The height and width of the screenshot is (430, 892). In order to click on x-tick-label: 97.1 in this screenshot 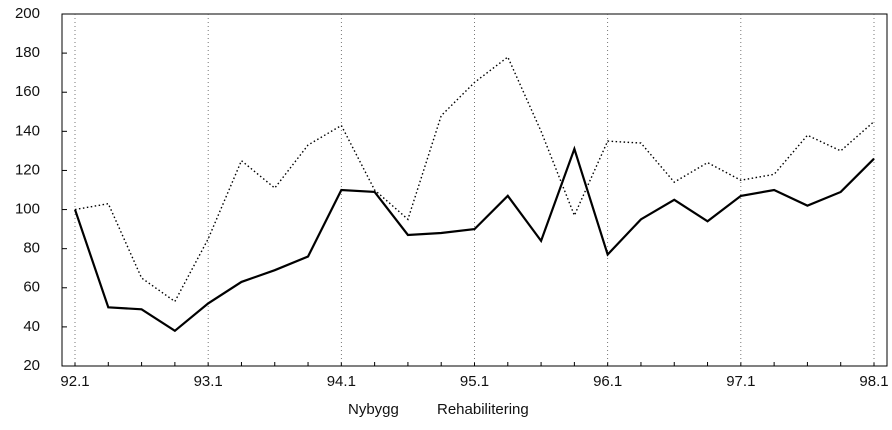, I will do `click(740, 381)`.